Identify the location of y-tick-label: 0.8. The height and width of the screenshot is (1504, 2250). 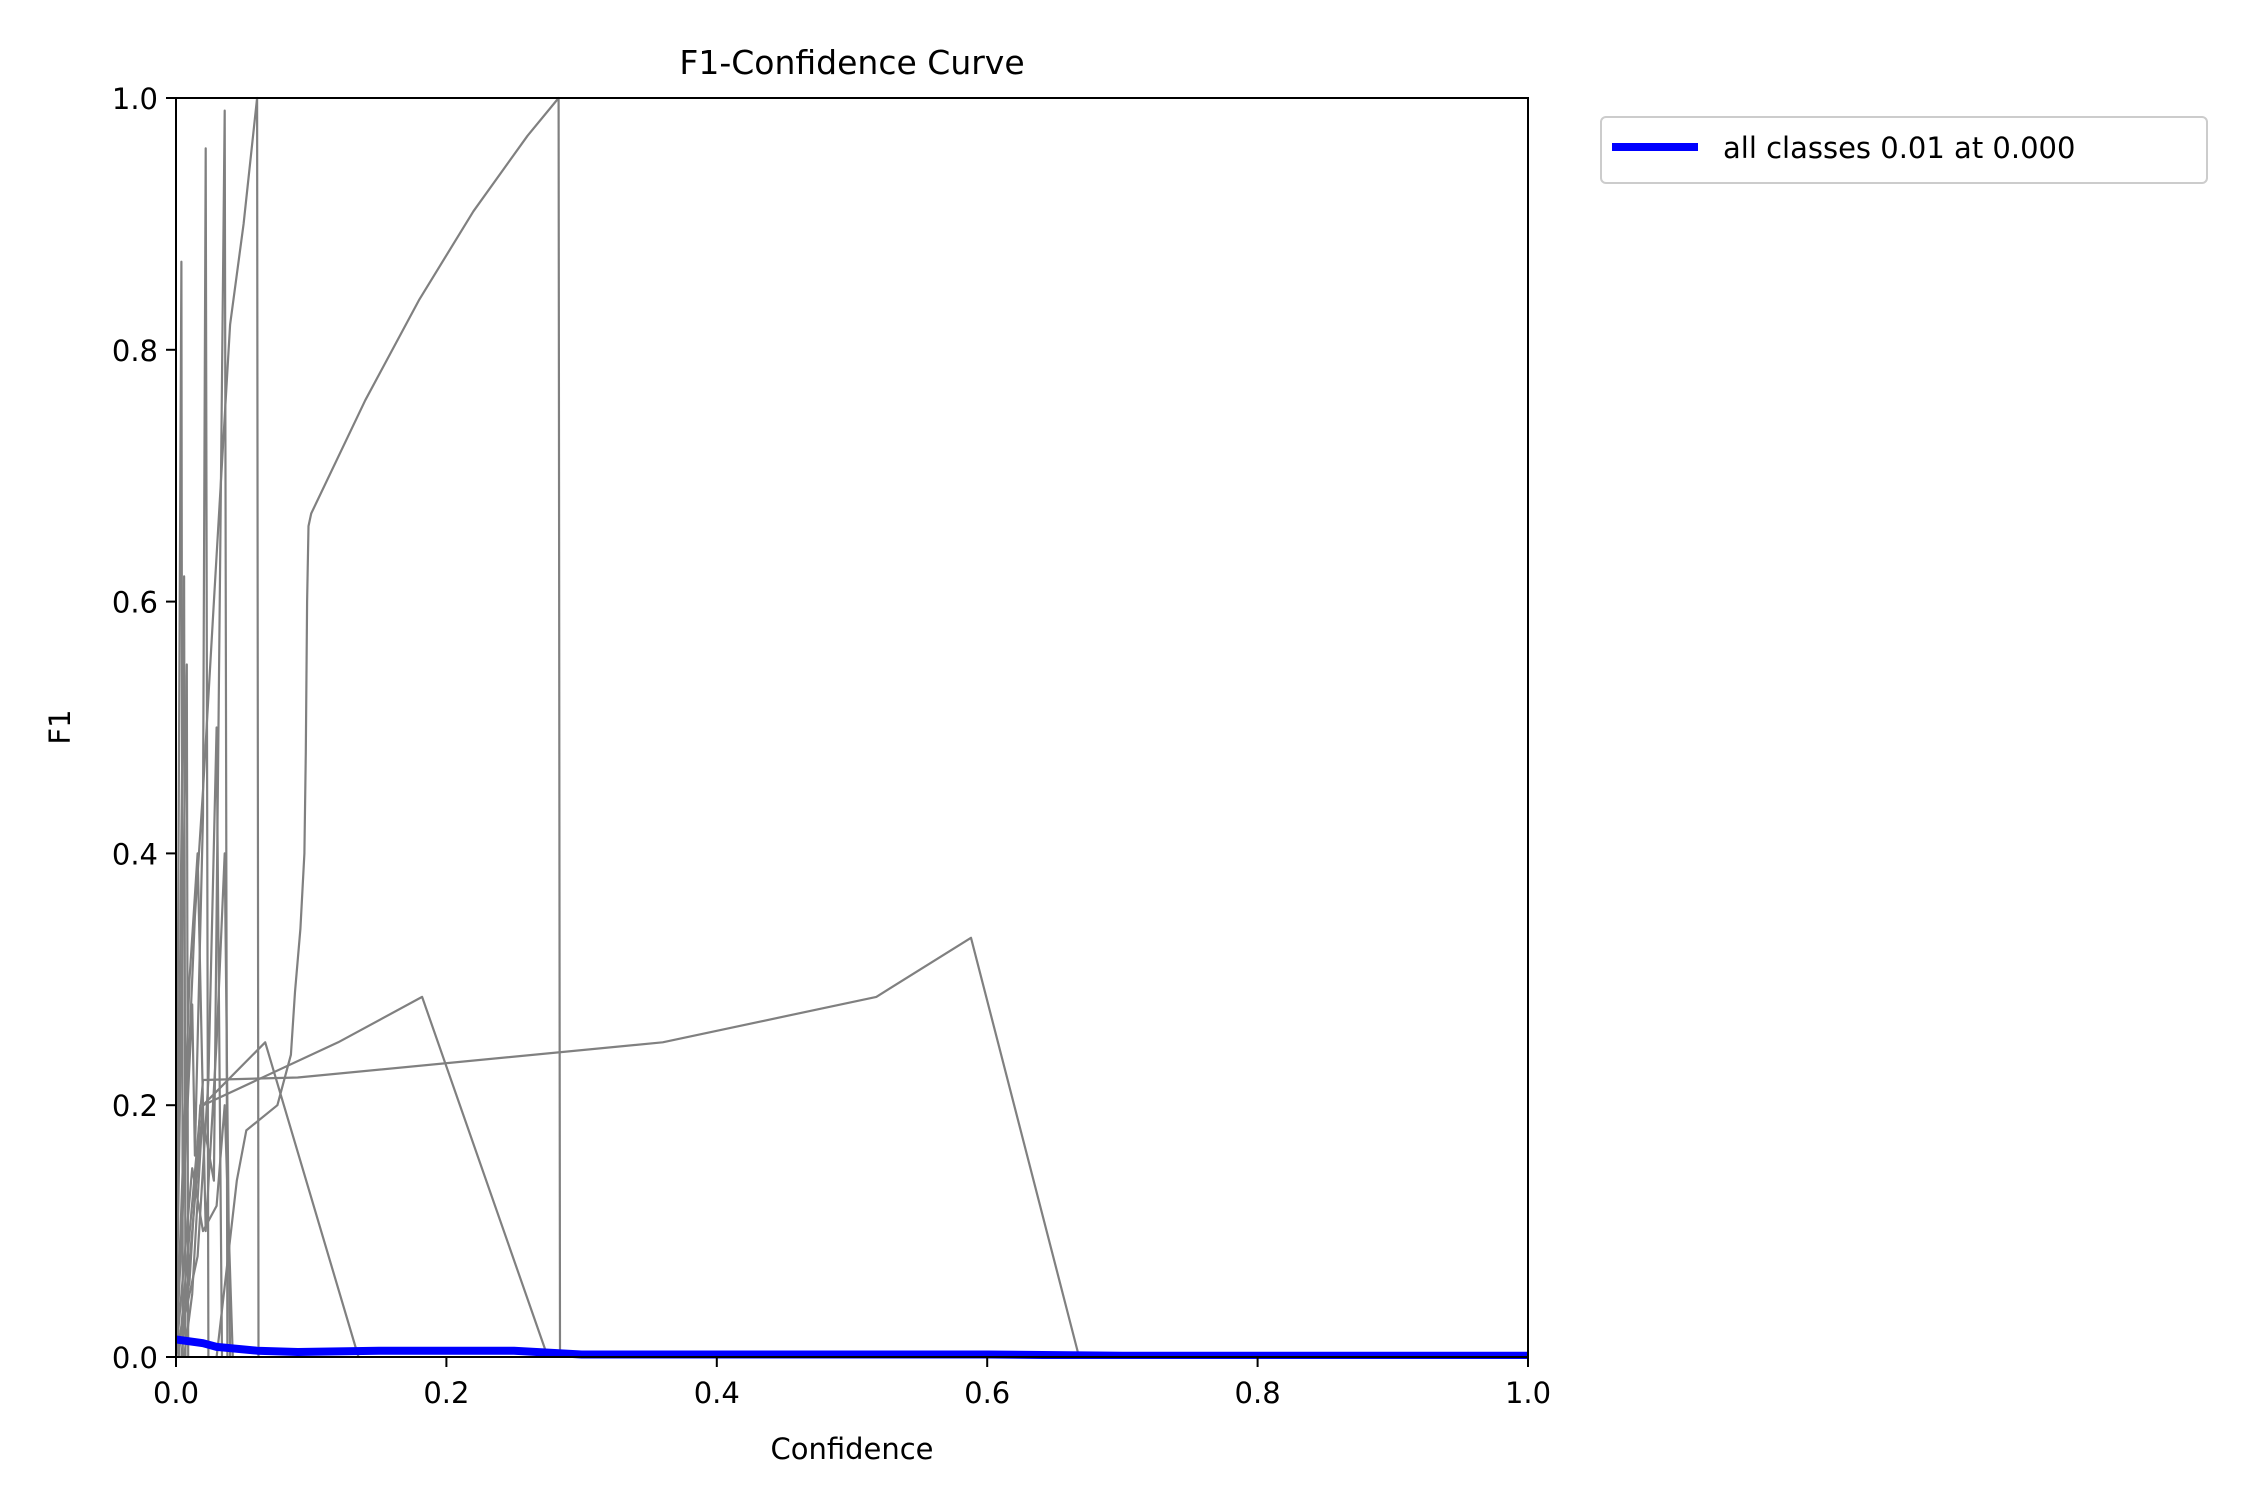
(135, 351).